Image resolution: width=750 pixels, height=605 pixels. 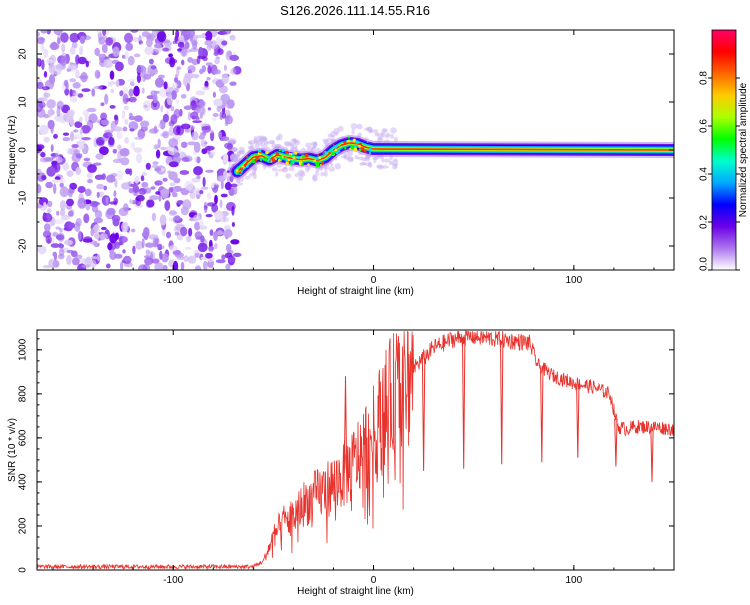 I want to click on heatmap-ytick-label: 10, so click(x=23, y=102).